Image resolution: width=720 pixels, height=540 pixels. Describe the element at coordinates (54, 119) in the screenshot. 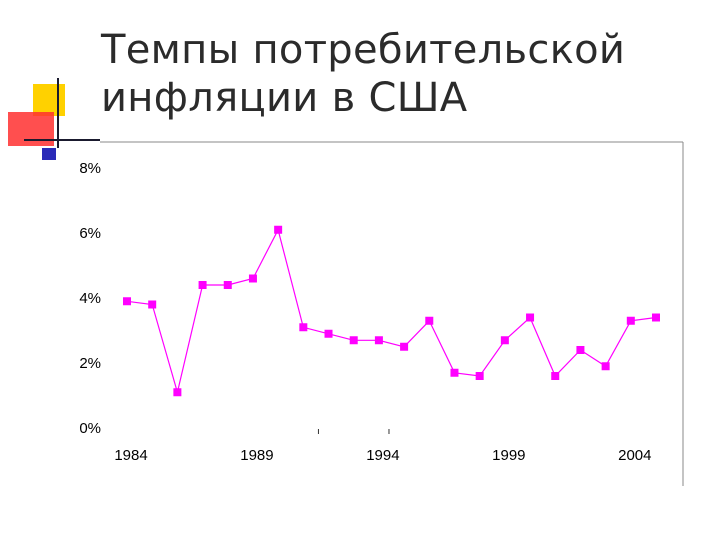

I see `squares-cross-decoration` at that location.